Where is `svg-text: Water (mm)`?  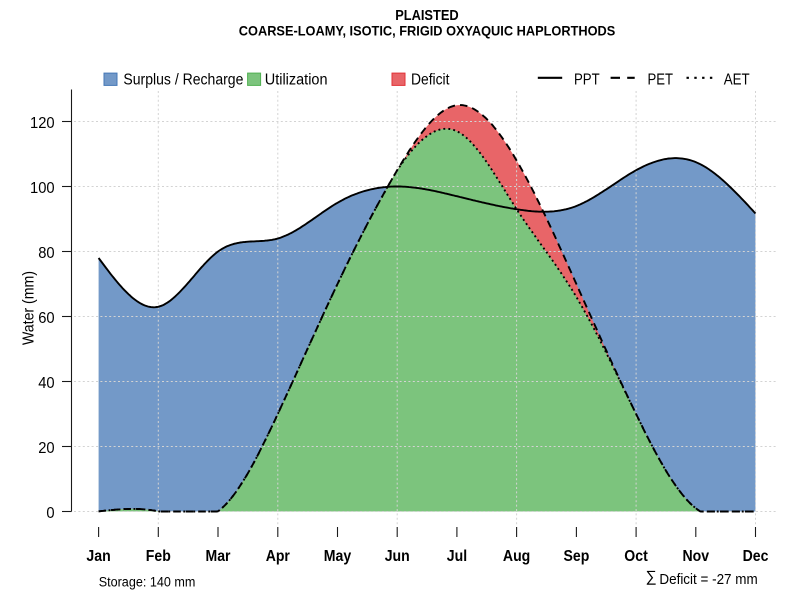 svg-text: Water (mm) is located at coordinates (29, 308).